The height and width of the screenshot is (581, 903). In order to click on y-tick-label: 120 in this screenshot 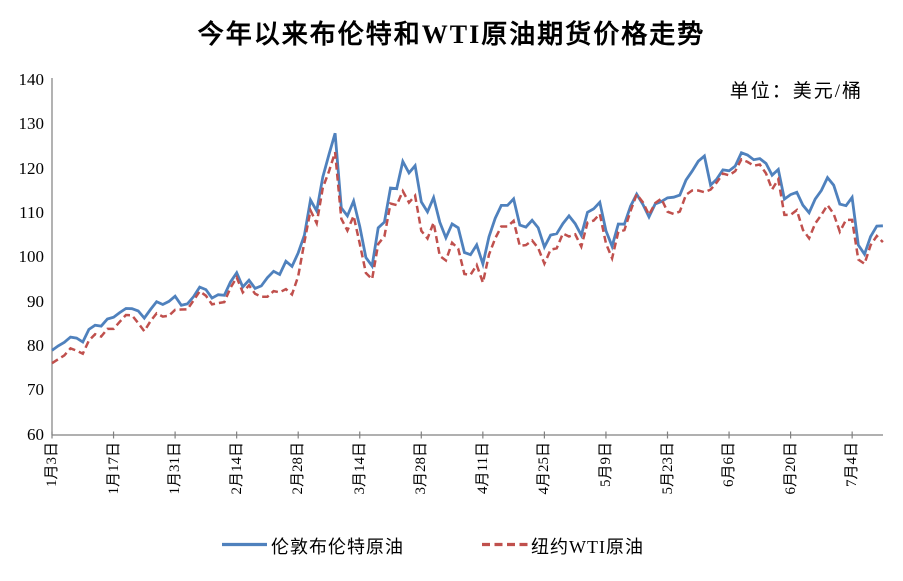, I will do `click(31, 168)`.